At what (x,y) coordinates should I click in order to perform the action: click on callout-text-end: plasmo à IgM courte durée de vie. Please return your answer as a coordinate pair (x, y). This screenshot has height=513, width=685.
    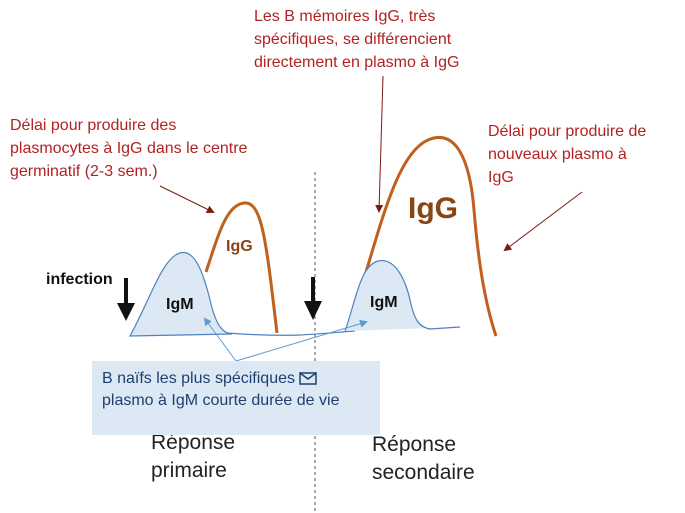
    Looking at the image, I should click on (221, 400).